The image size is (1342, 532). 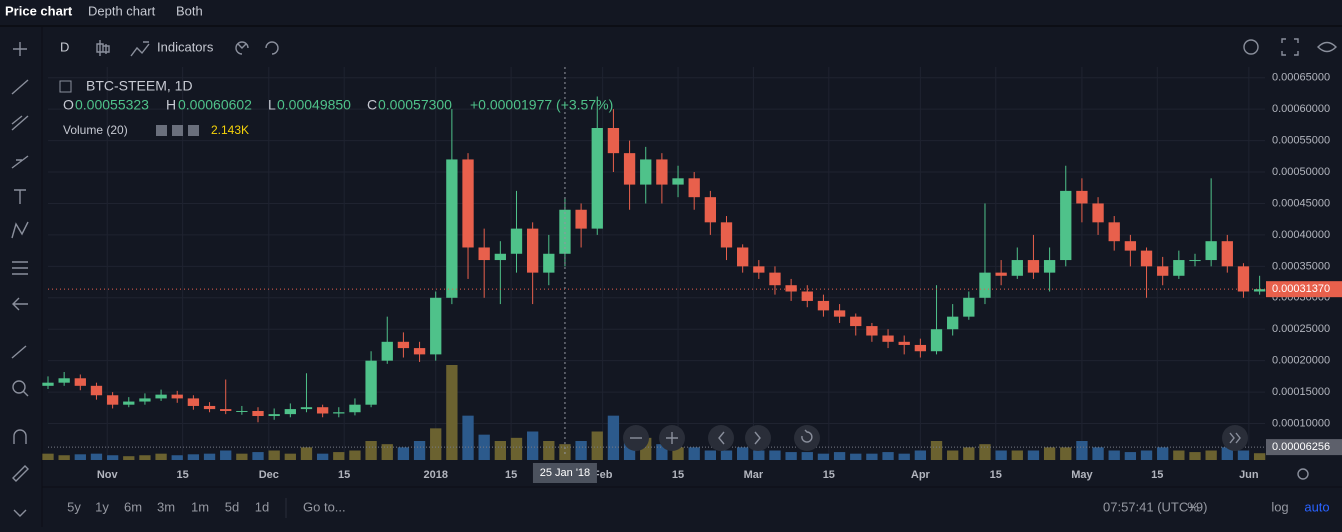 I want to click on interval: D, so click(x=64, y=46).